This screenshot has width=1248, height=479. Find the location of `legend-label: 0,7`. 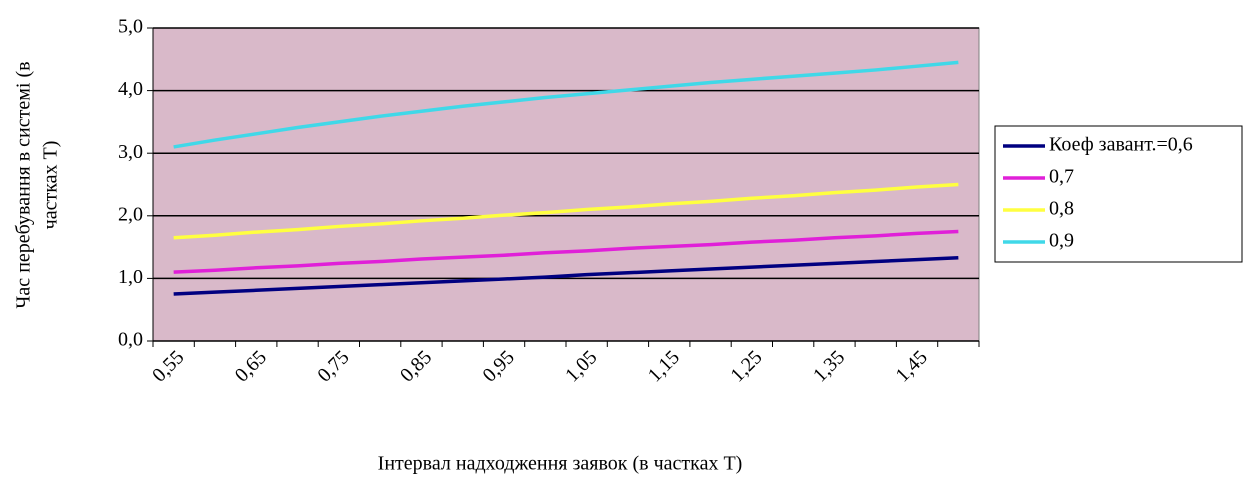

legend-label: 0,7 is located at coordinates (1061, 177).